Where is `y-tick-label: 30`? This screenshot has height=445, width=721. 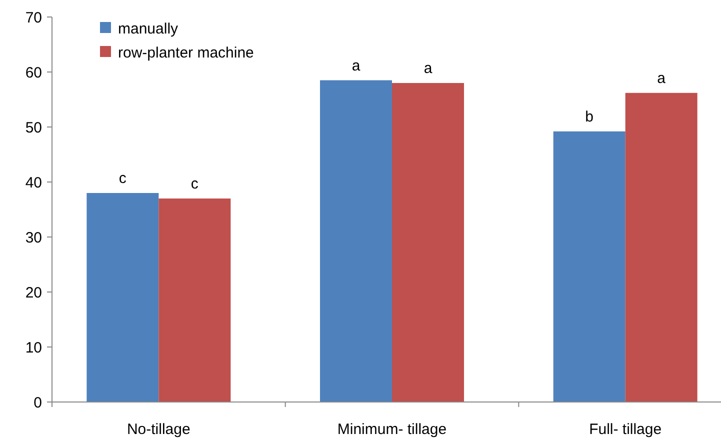
y-tick-label: 30 is located at coordinates (33, 237).